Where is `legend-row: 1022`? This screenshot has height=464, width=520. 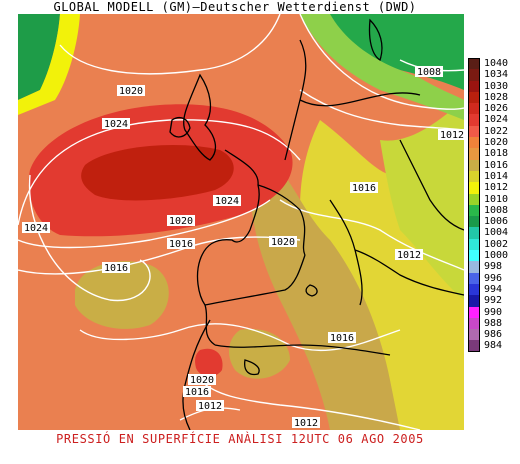 legend-row: 1022 is located at coordinates (494, 131).